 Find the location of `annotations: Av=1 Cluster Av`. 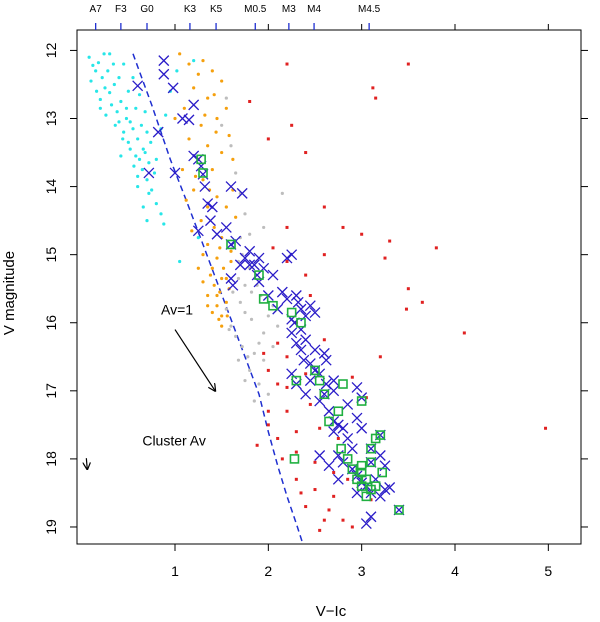

annotations: Av=1 Cluster Av is located at coordinates (150, 386).